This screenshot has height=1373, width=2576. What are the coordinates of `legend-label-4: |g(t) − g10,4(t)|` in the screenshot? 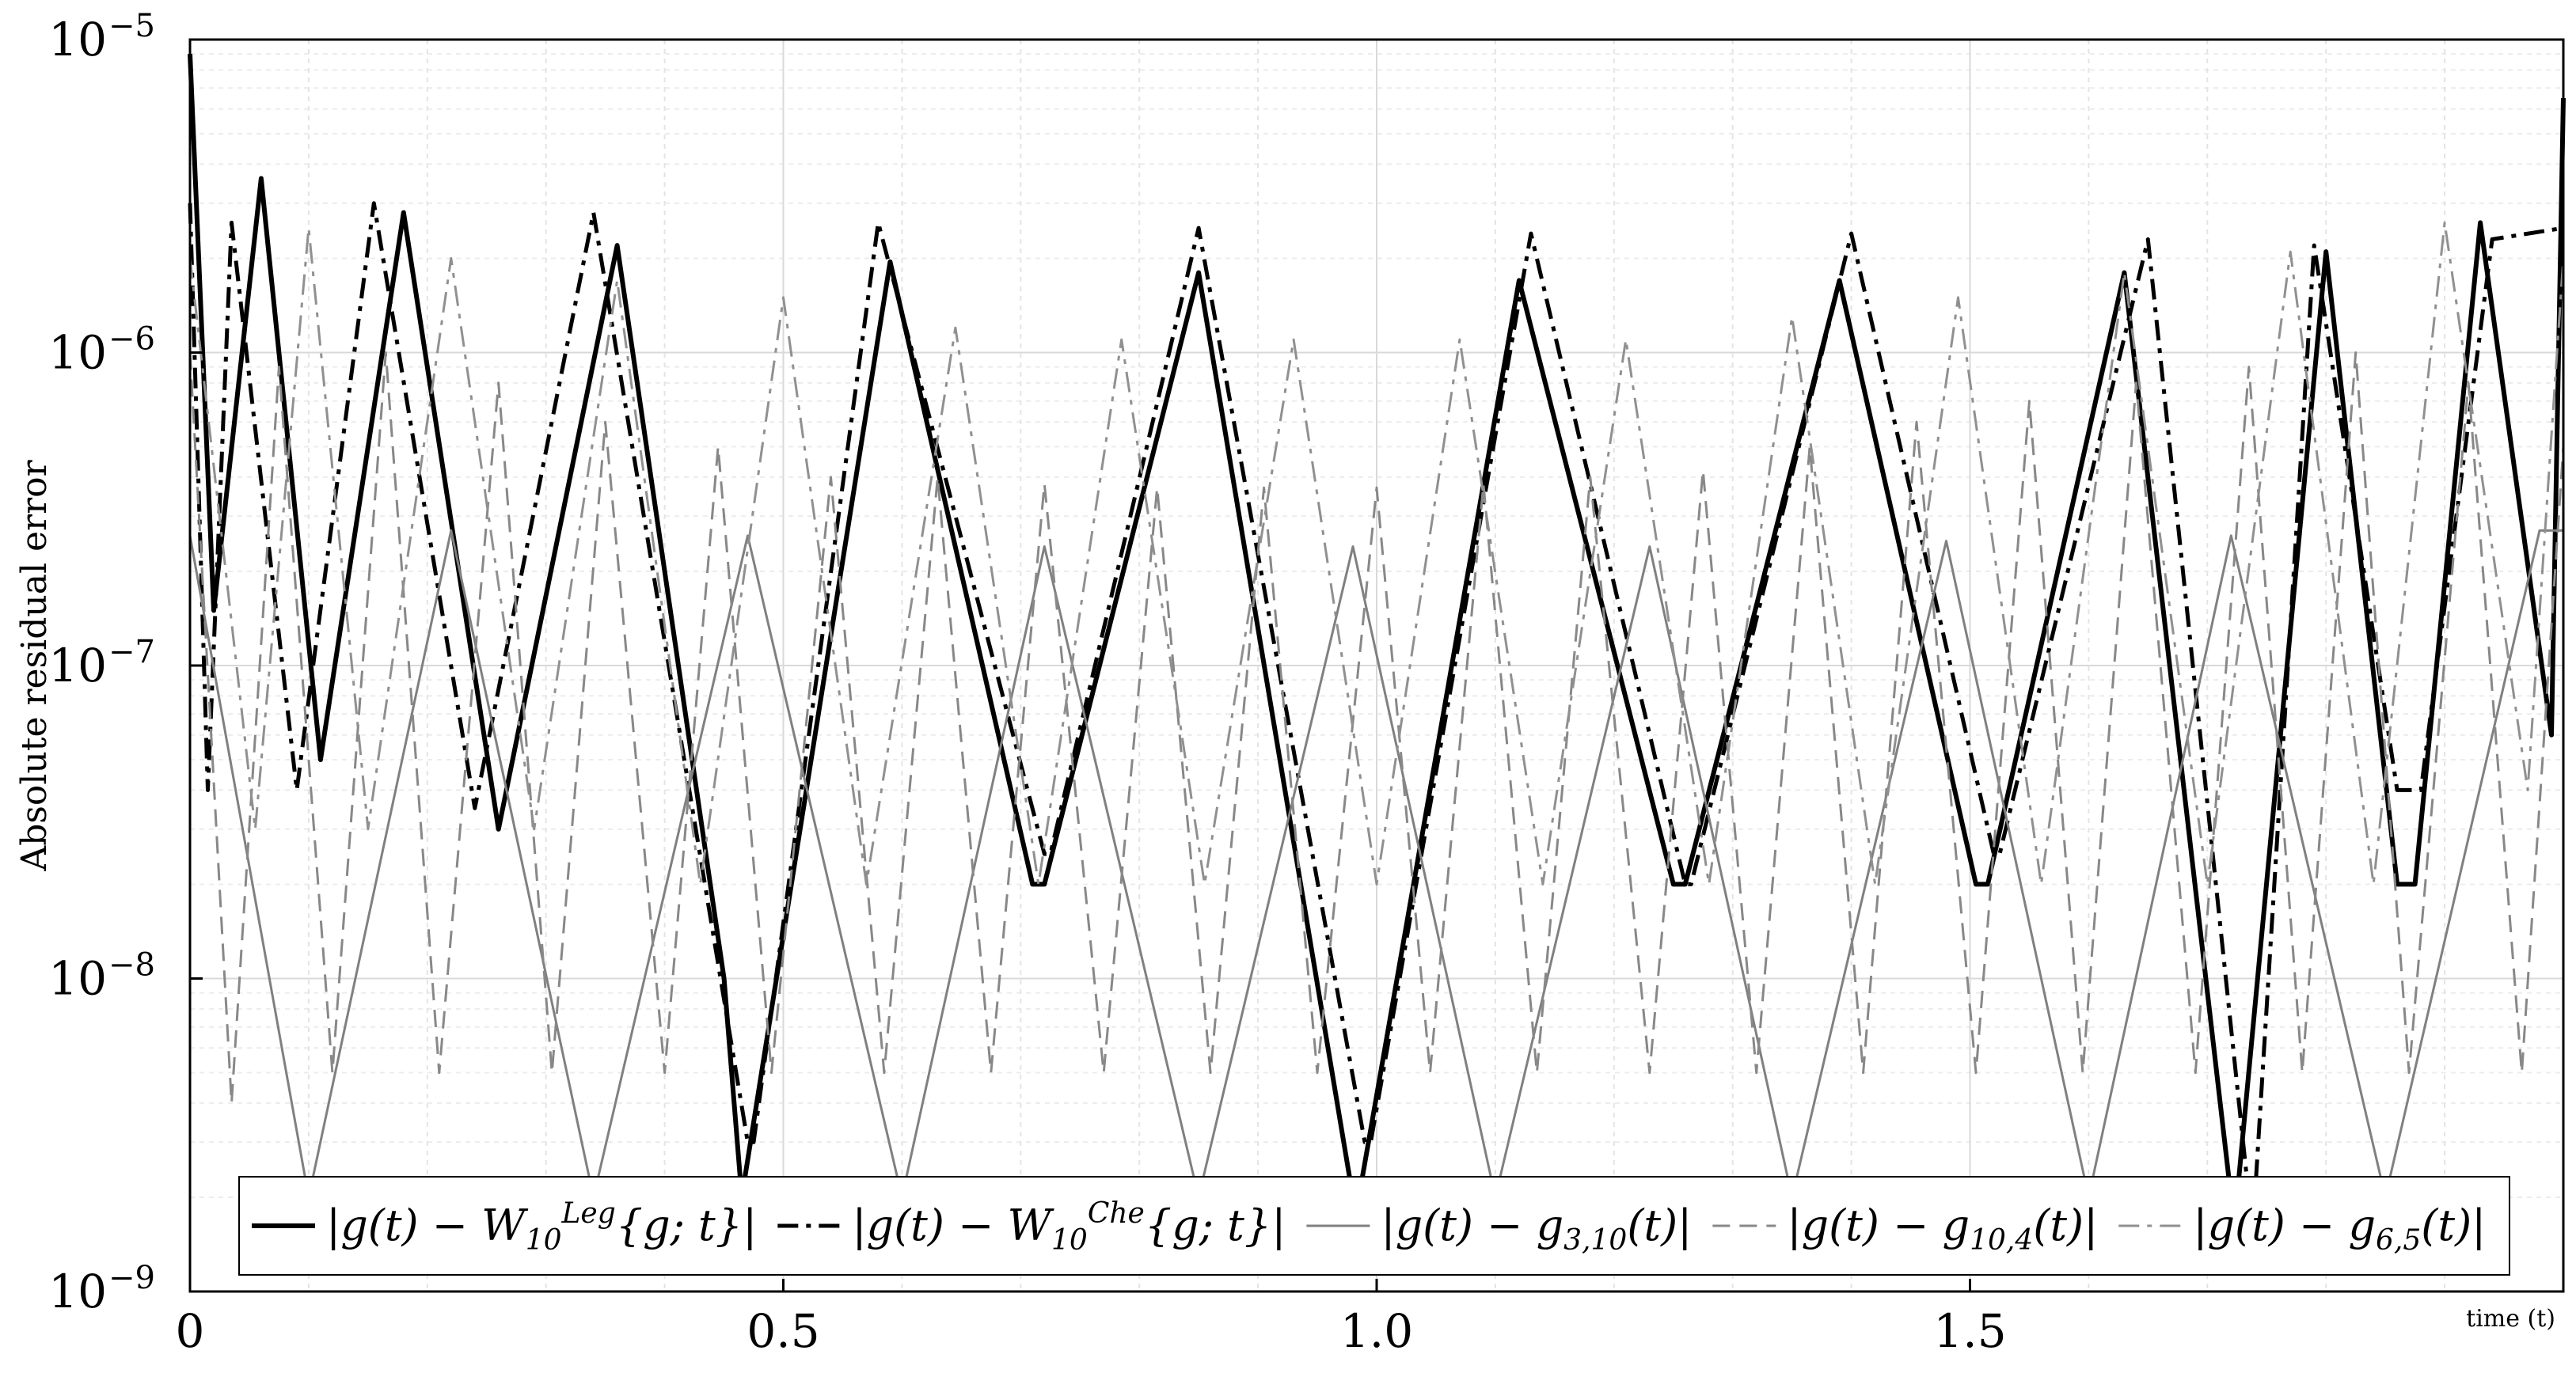 It's located at (1943, 1228).